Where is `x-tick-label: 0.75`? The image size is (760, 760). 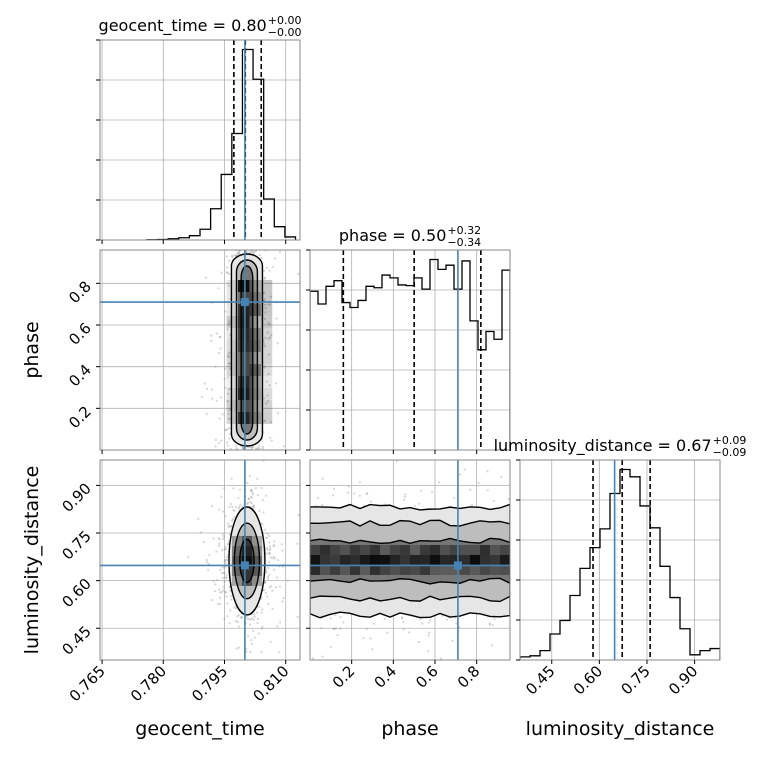 x-tick-label: 0.75 is located at coordinates (635, 680).